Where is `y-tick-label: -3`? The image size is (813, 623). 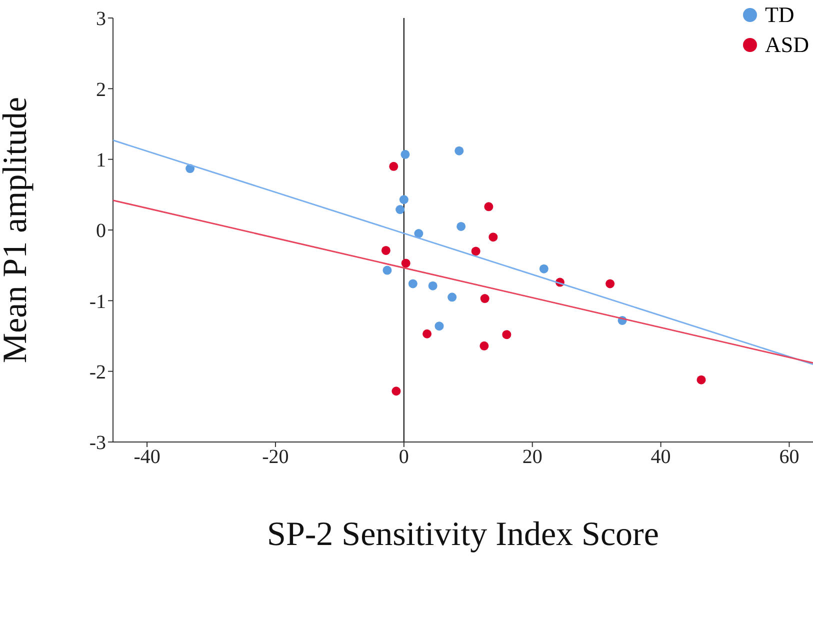 y-tick-label: -3 is located at coordinates (97, 443).